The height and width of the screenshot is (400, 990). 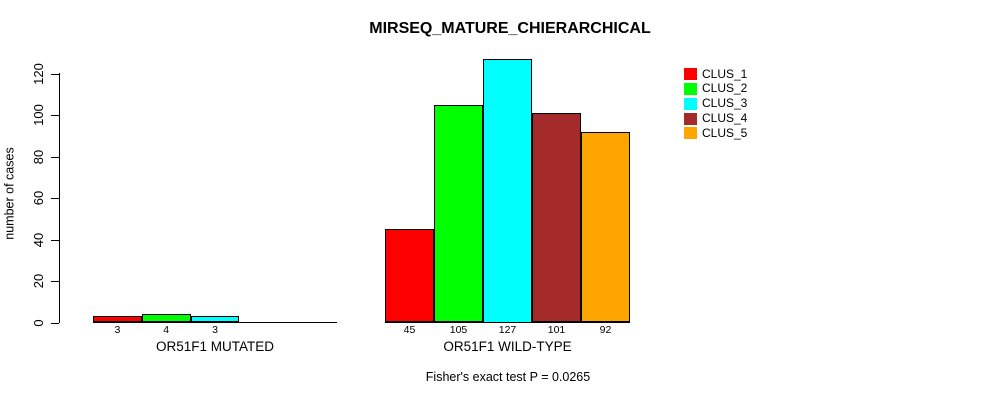 I want to click on y-tick-label: 40, so click(x=38, y=239).